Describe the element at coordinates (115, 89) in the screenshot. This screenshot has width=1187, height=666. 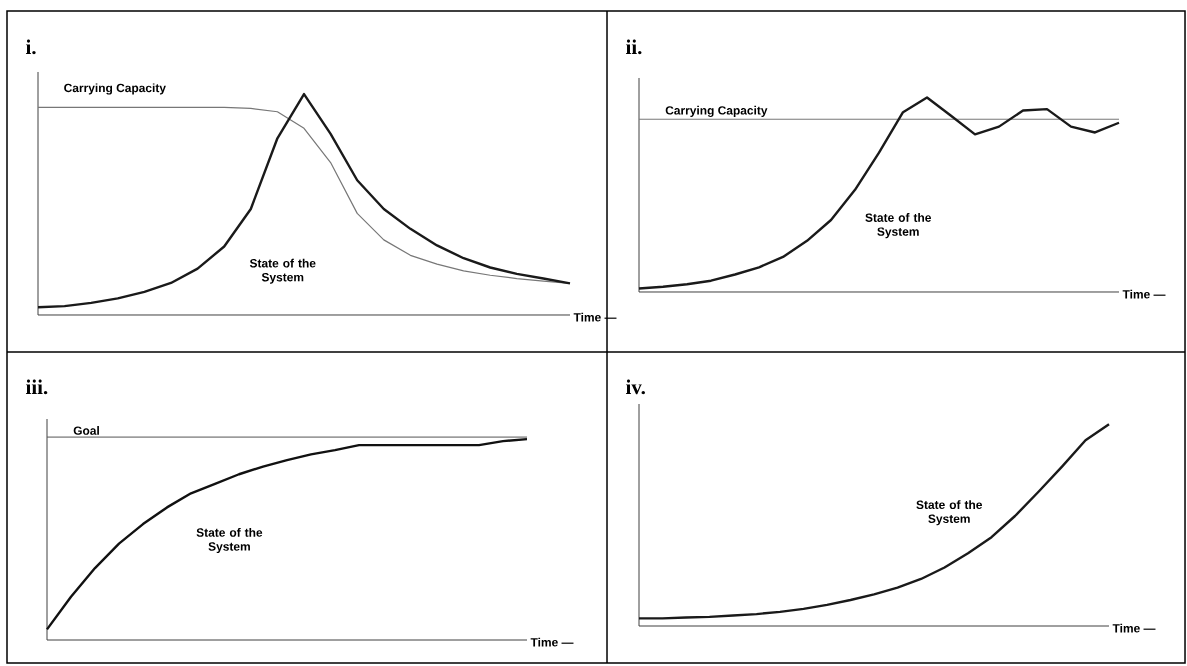
I see `series-label: Carrying Capacity` at that location.